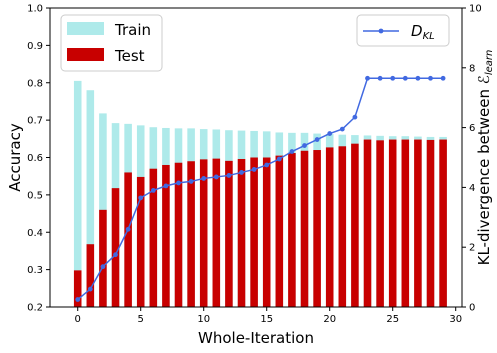 Image resolution: width=497 pixels, height=353 pixels. I want to click on legend-swatch-kl-marker, so click(381, 31).